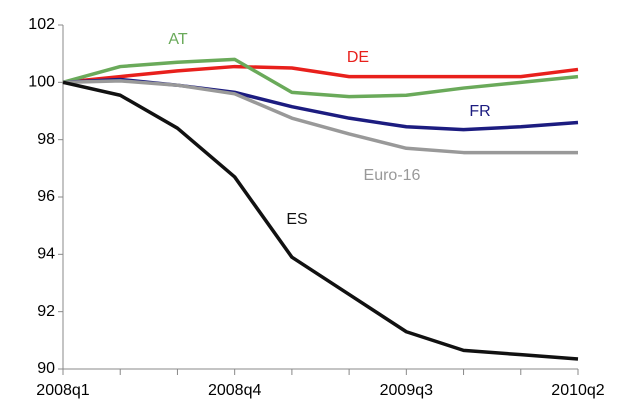  I want to click on y-tick-label: 94, so click(46, 254).